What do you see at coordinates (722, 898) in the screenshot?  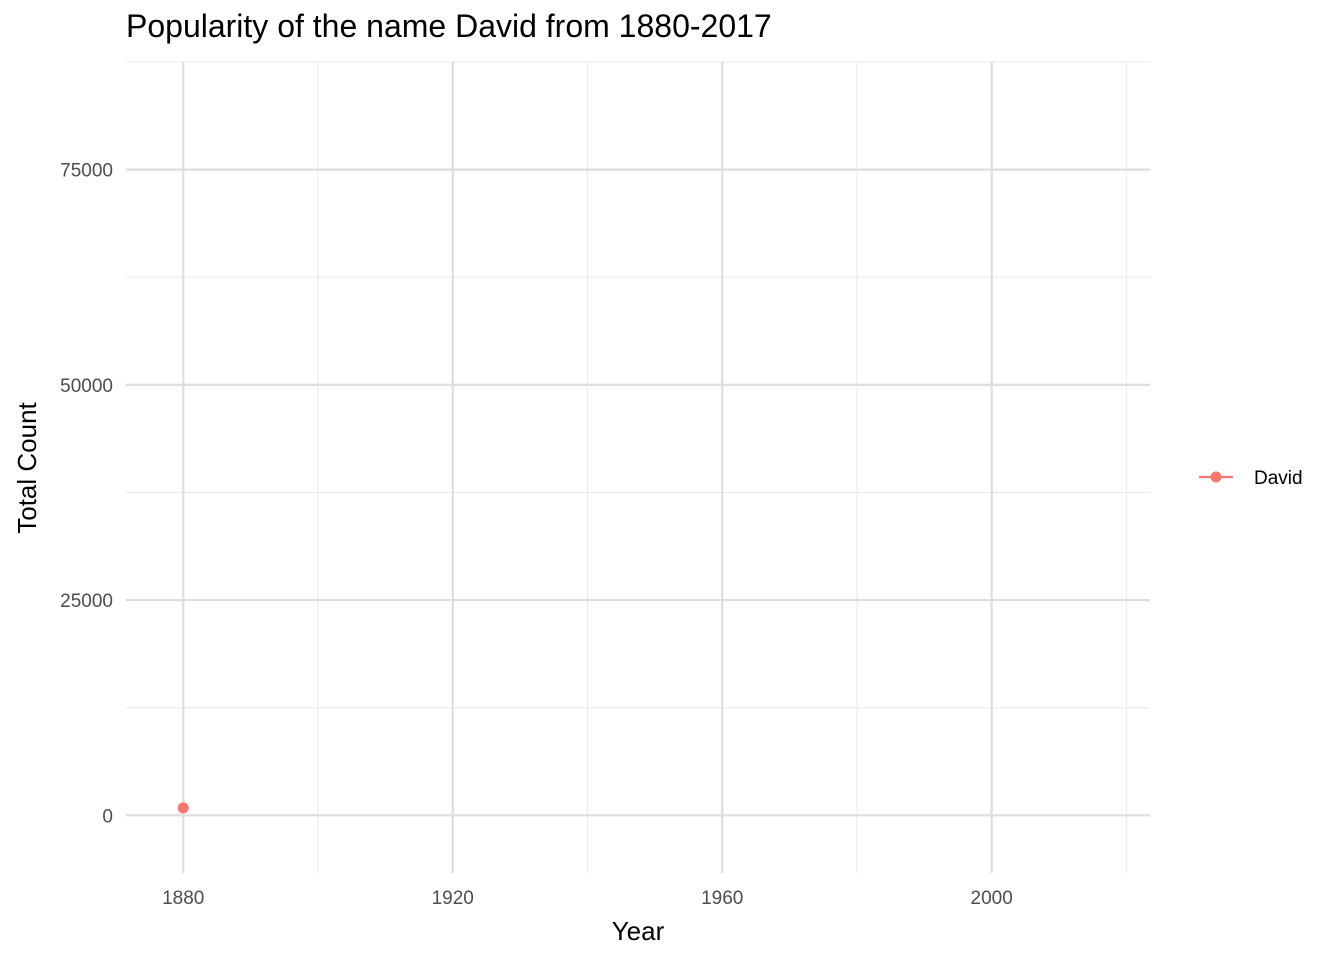 I see `x-tick-label: 1960` at bounding box center [722, 898].